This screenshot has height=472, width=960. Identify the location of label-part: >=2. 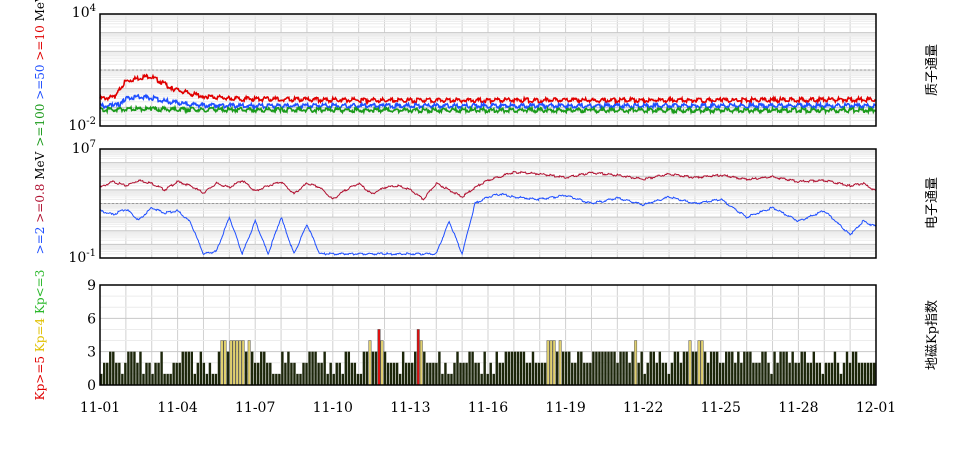
(40, 241).